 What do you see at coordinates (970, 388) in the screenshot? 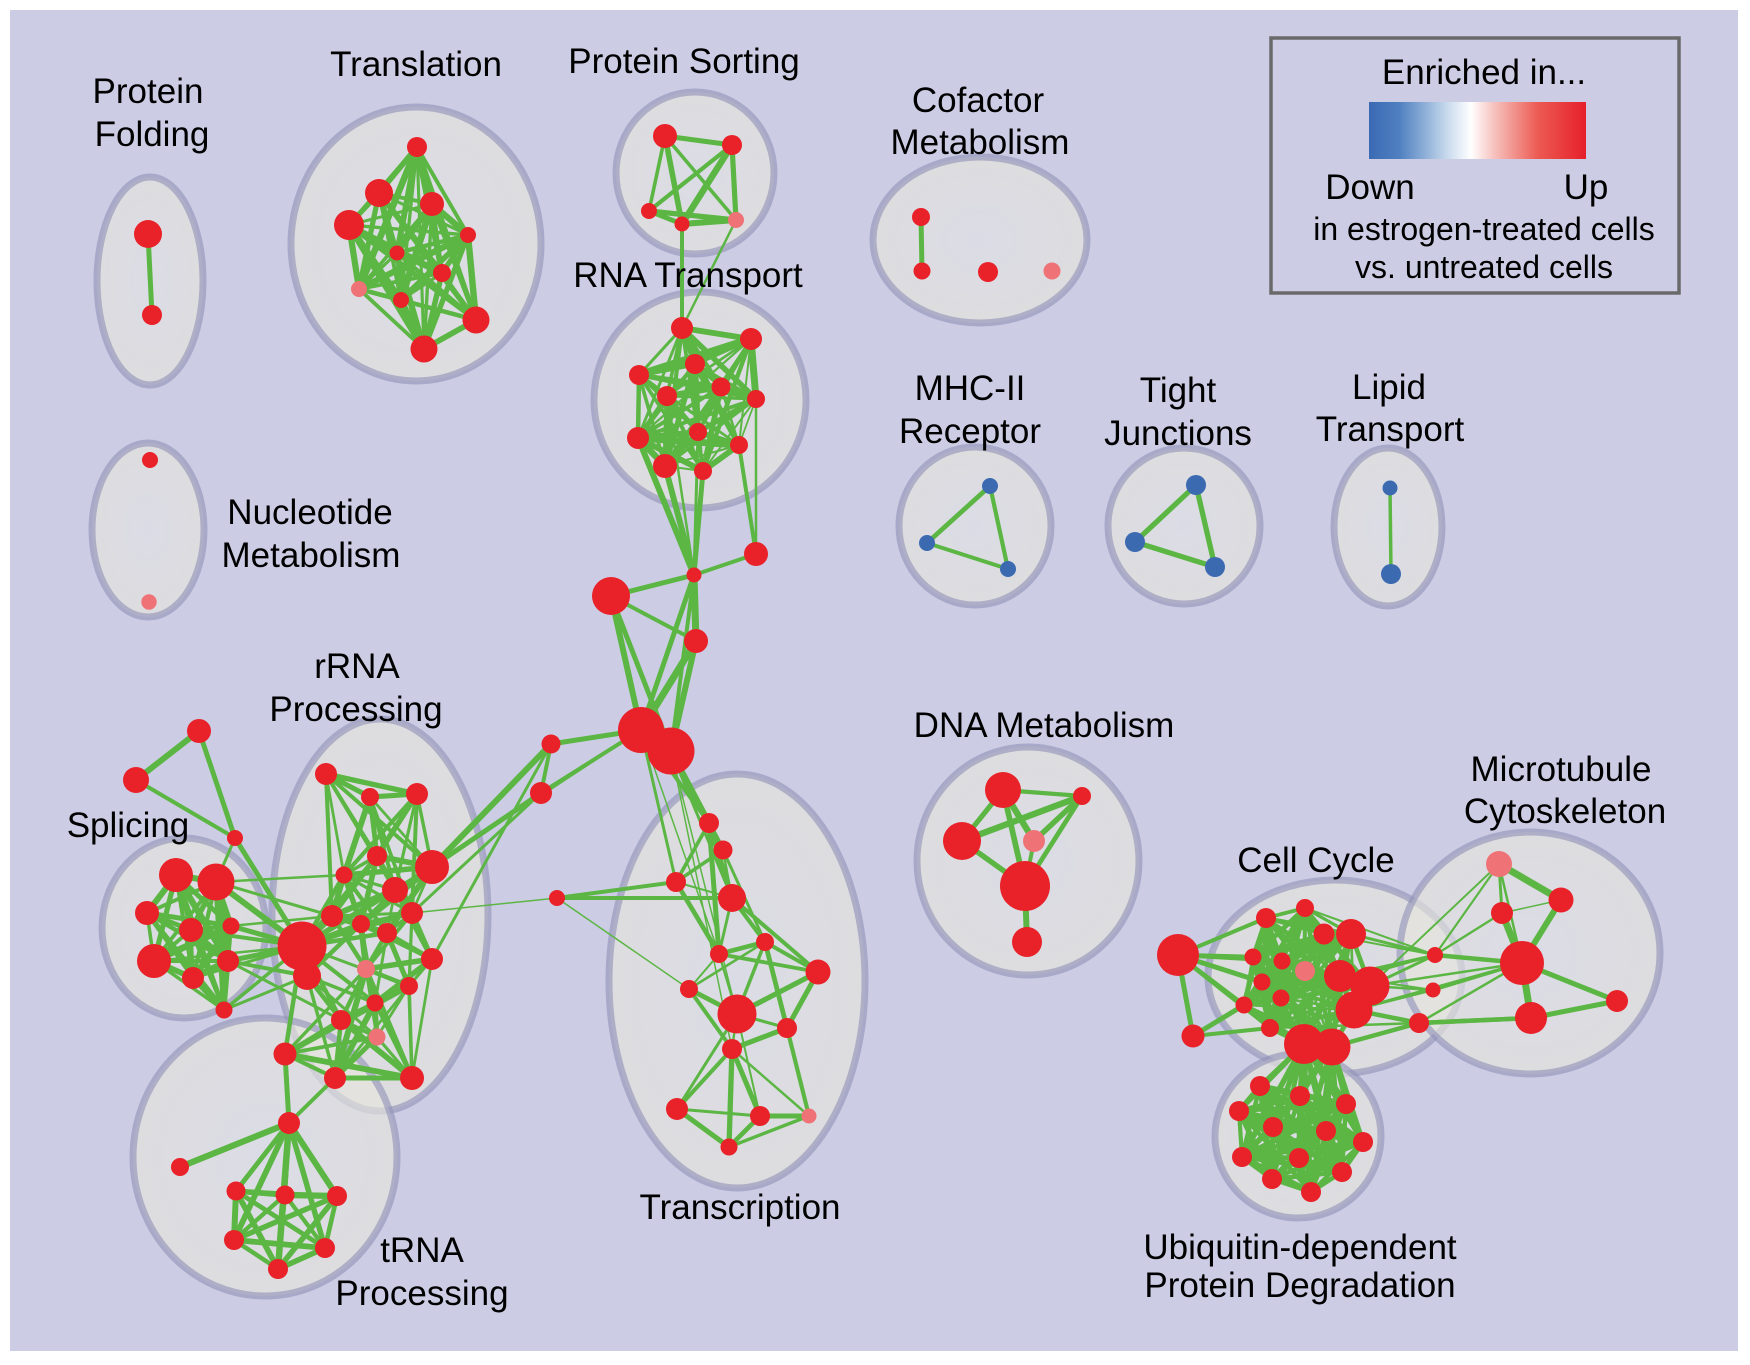
I see `svg-text: MHC-II` at bounding box center [970, 388].